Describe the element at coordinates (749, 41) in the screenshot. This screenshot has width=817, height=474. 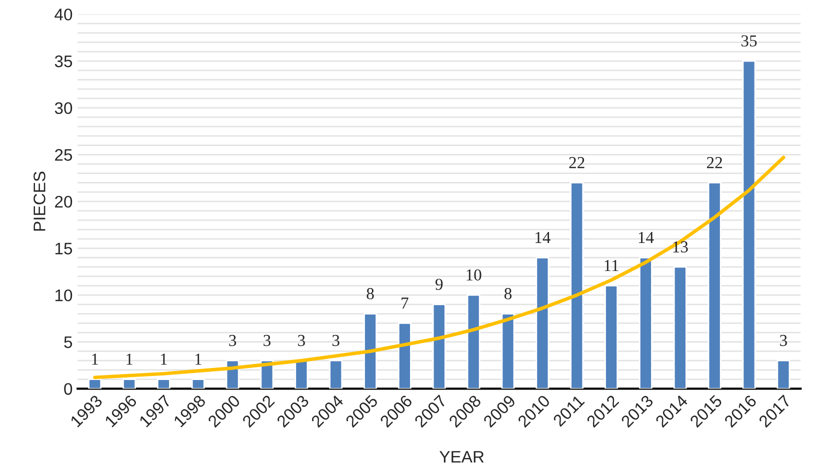
I see `data-label: 35` at that location.